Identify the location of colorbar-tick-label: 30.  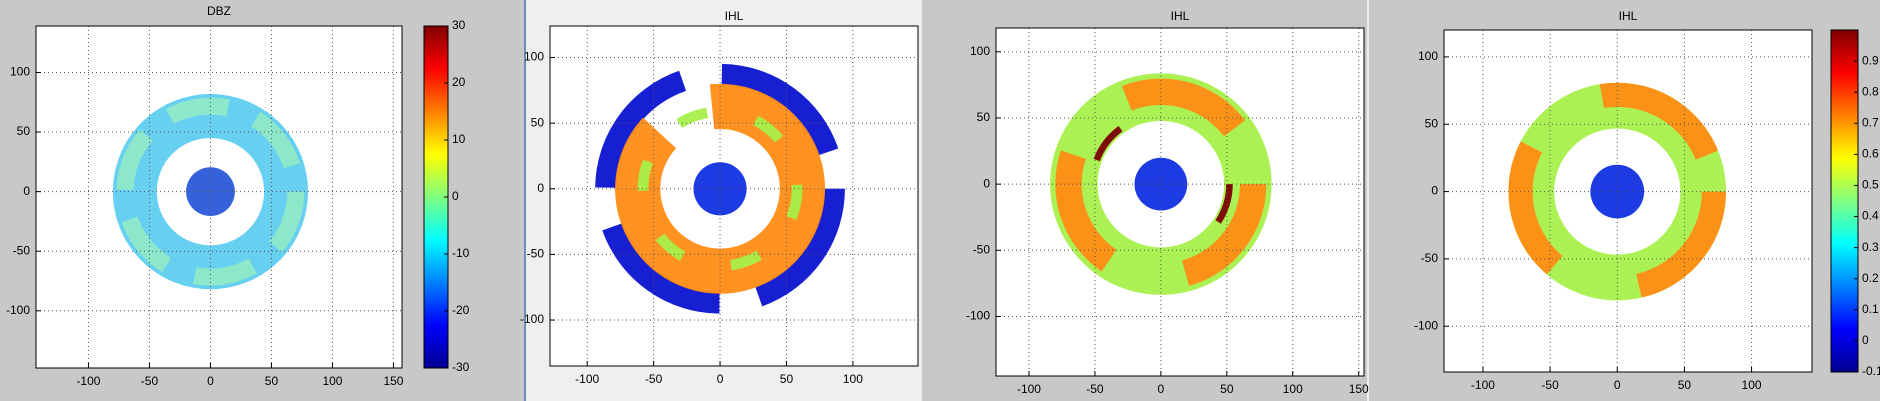
(459, 25).